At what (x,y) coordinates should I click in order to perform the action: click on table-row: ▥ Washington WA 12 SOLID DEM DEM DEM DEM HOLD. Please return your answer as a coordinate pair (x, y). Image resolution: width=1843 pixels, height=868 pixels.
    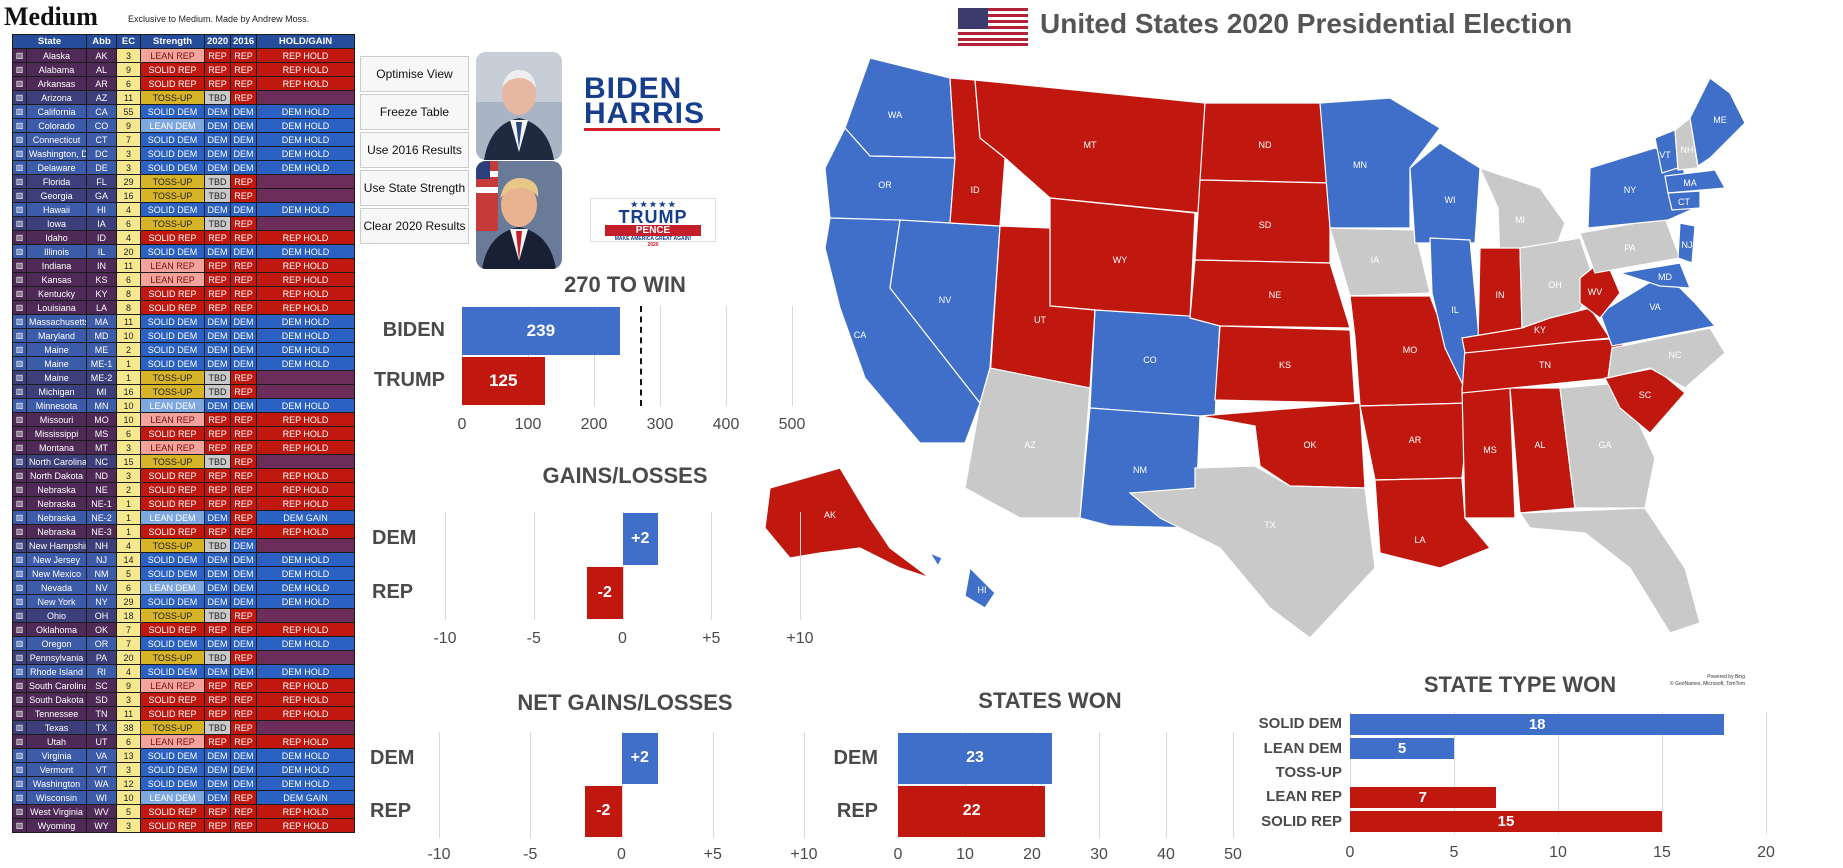
    Looking at the image, I should click on (184, 783).